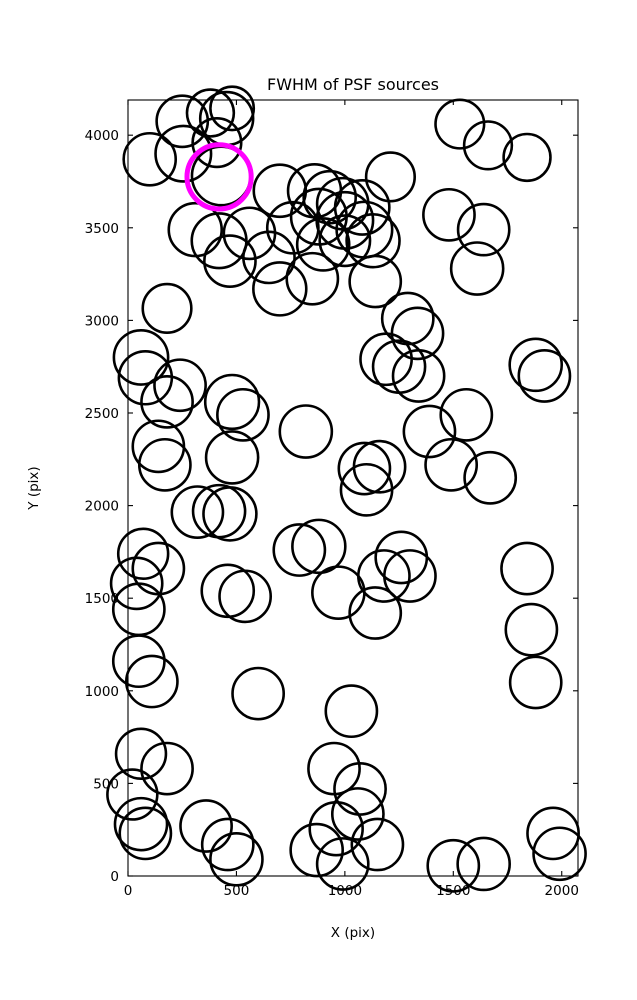  What do you see at coordinates (102, 229) in the screenshot?
I see `y-tick-label: 3500` at bounding box center [102, 229].